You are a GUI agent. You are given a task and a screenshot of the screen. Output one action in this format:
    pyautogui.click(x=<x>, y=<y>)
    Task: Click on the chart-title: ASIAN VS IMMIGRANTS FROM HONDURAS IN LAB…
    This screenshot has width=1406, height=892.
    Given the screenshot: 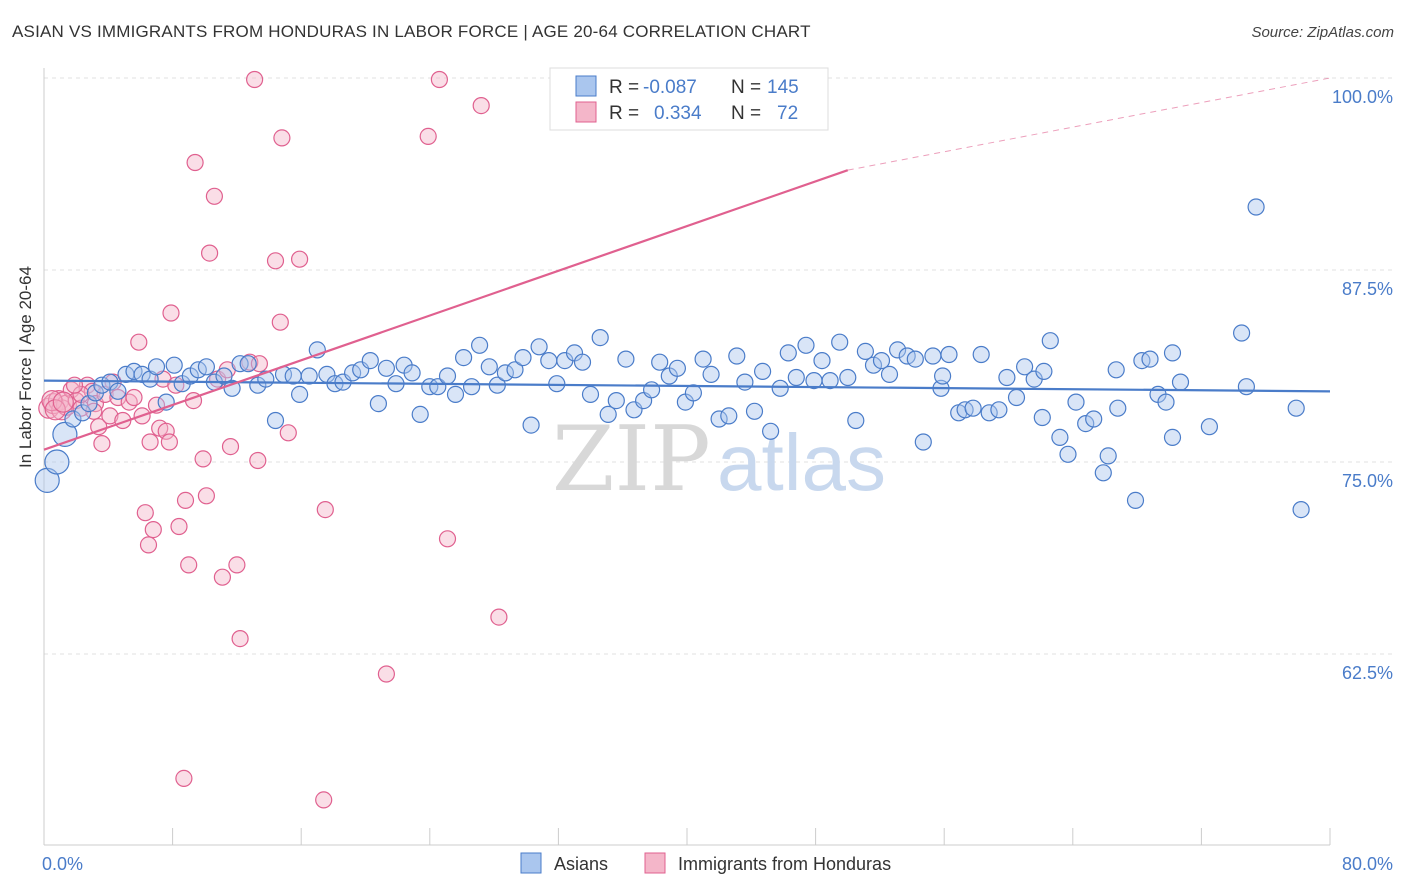 What is the action you would take?
    pyautogui.click(x=411, y=31)
    